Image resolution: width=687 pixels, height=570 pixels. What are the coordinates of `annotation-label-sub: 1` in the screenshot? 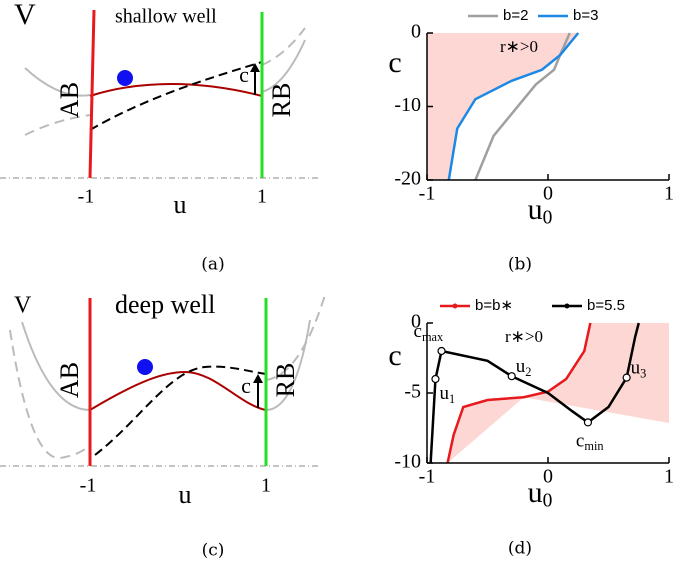 It's located at (452, 399).